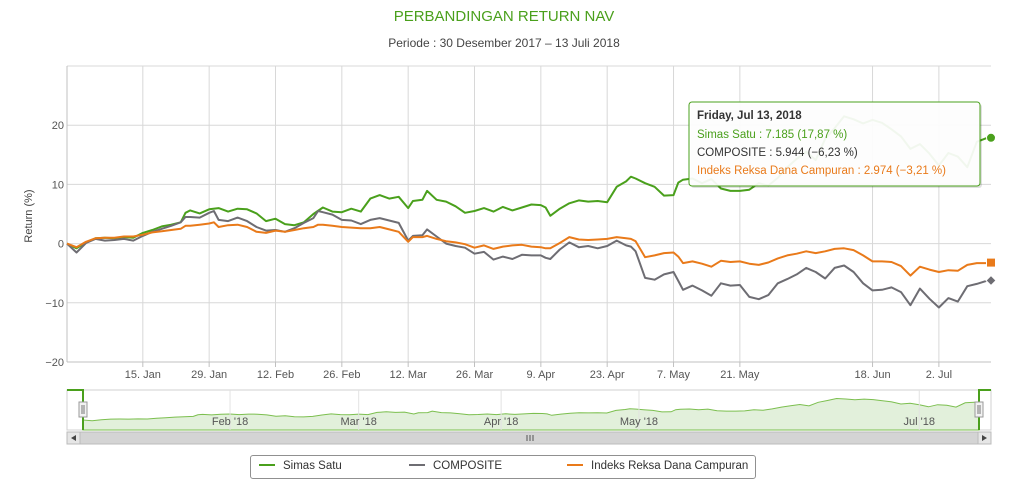 This screenshot has height=483, width=1009. I want to click on navigator: Feb '18 Mar '18 Apr '18 May '18 Jul '18, so click(529, 410).